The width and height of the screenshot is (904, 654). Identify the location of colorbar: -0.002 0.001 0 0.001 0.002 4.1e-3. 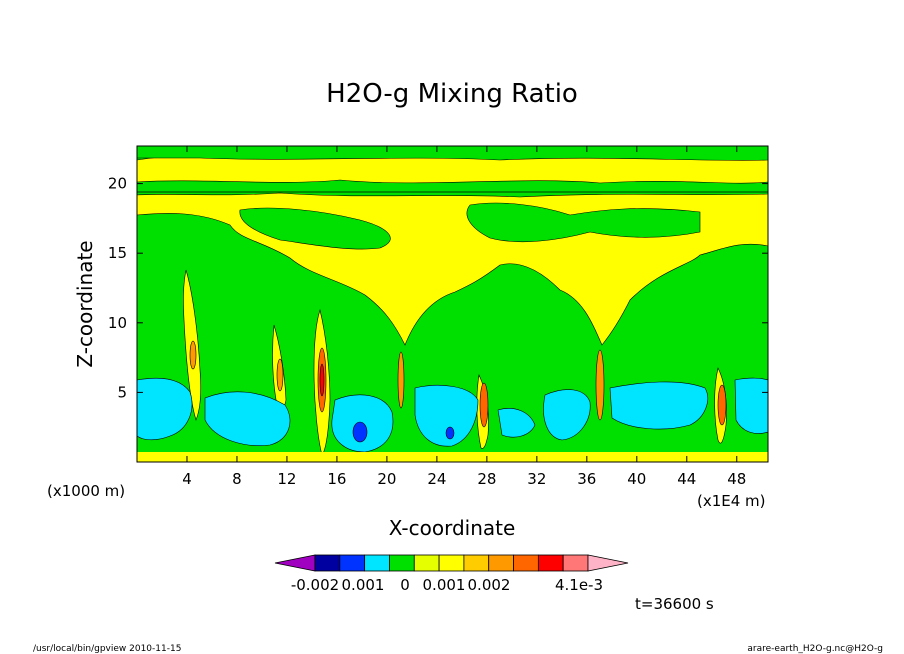
(451, 574).